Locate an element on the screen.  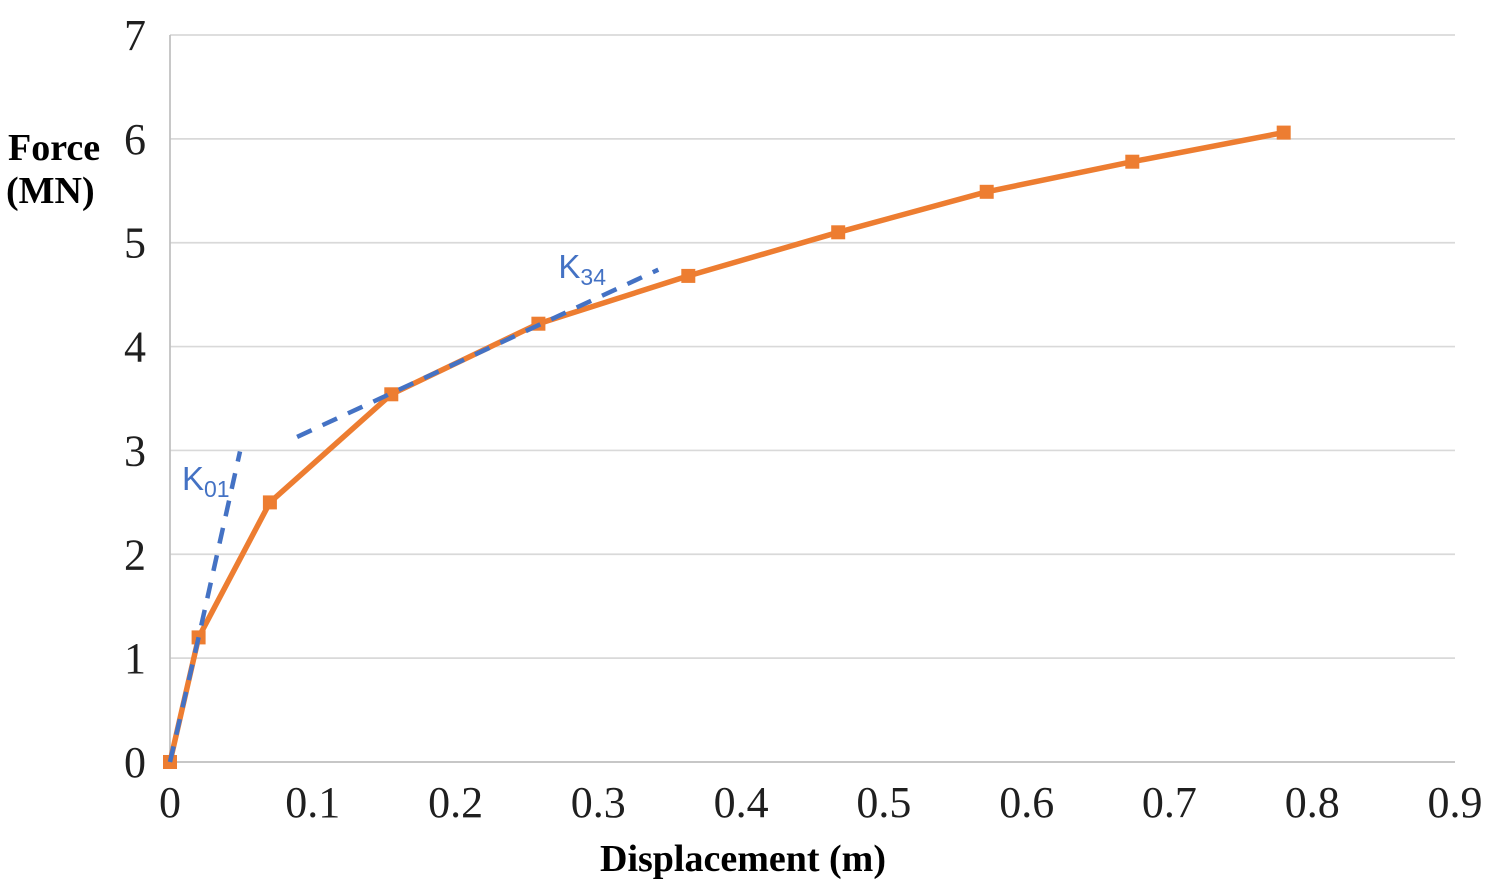
x-tick-label: 0.7 is located at coordinates (1169, 802).